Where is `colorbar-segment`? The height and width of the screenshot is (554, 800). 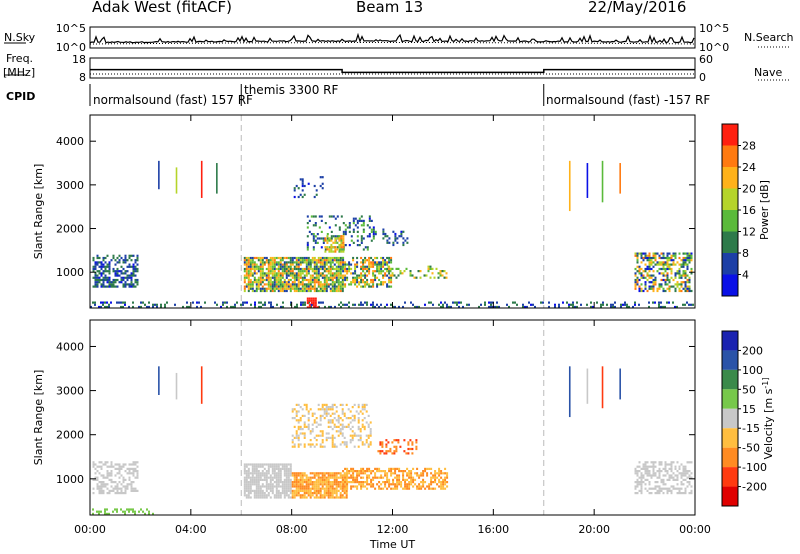
colorbar-segment is located at coordinates (730, 264).